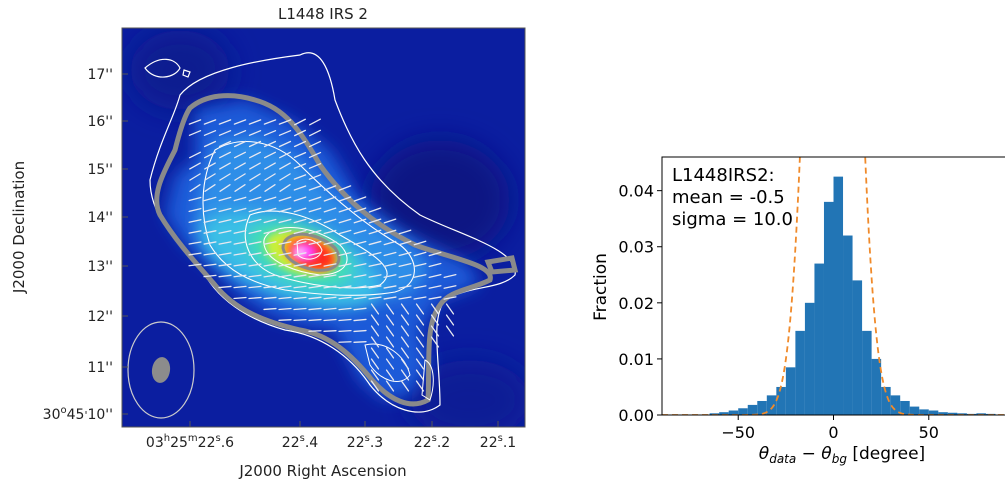 The height and width of the screenshot is (485, 1005). Describe the element at coordinates (100, 317) in the screenshot. I see `y-tick-label: 12''` at that location.